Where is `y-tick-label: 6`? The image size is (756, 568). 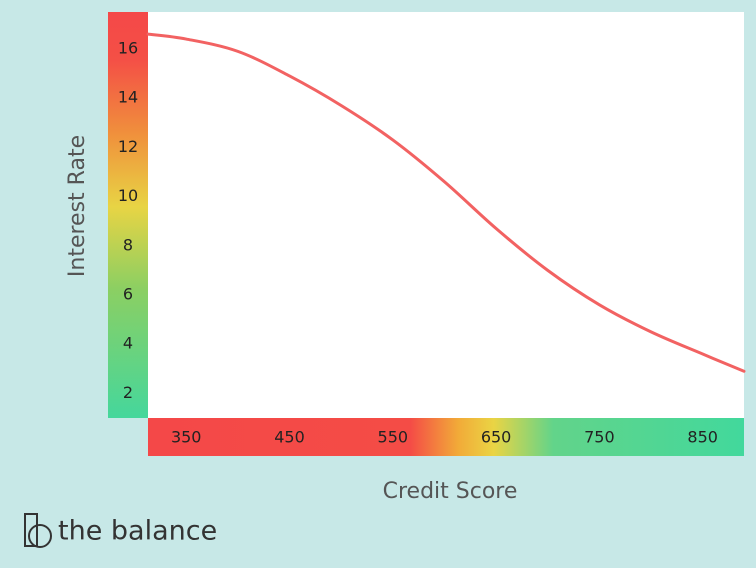 y-tick-label: 6 is located at coordinates (128, 293).